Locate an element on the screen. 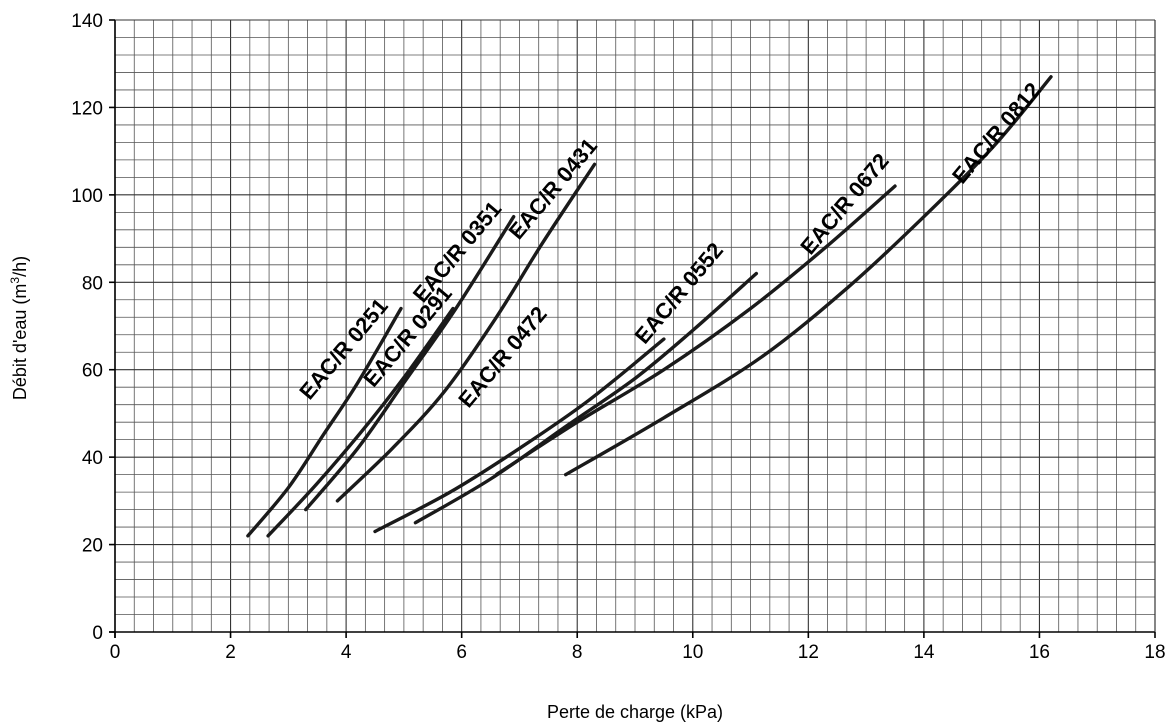 This screenshot has height=728, width=1168. y-tick-label: 0 is located at coordinates (97, 633).